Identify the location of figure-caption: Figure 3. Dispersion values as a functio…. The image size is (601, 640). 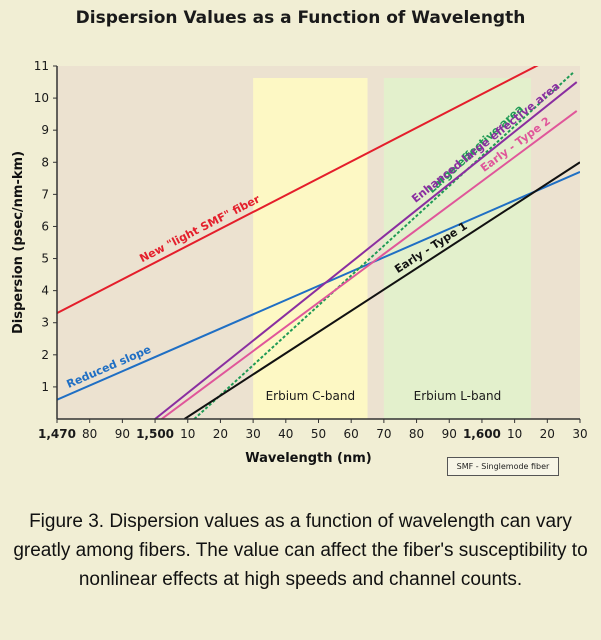
(300, 550).